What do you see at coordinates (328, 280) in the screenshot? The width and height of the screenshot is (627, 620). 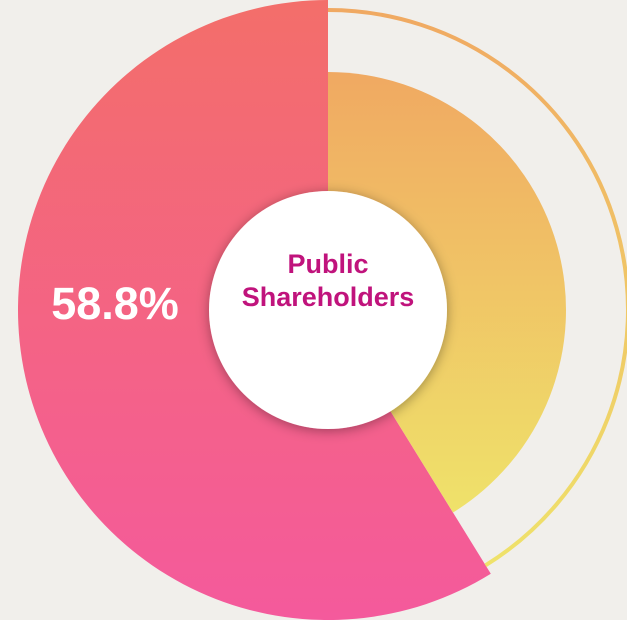 I see `center-label: Public Shareholders` at bounding box center [328, 280].